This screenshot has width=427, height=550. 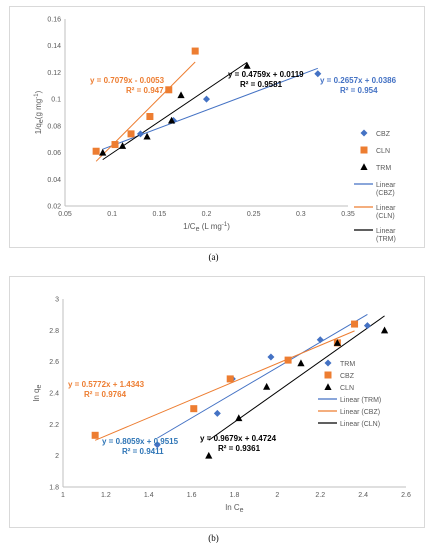 What do you see at coordinates (54, 425) in the screenshot?
I see `y-tick-label: 2.2` at bounding box center [54, 425].